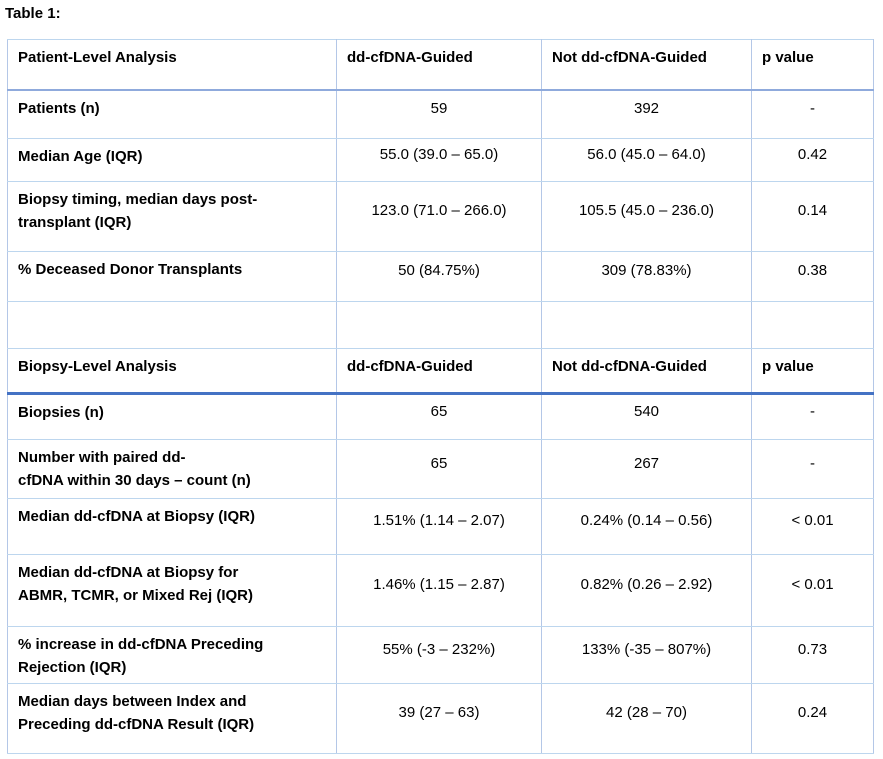 The height and width of the screenshot is (759, 883). Describe the element at coordinates (812, 216) in the screenshot. I see `p-value: 0.14` at that location.